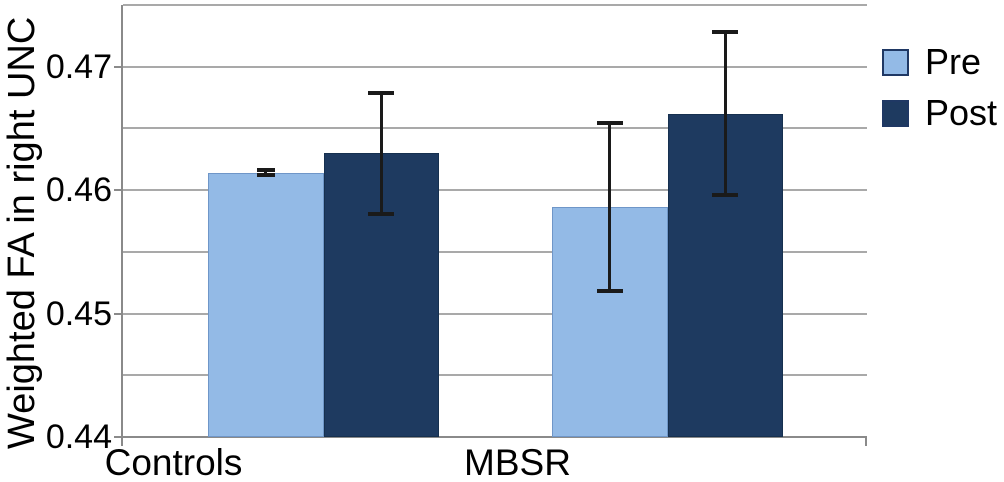 This screenshot has width=1004, height=482. I want to click on legend-label-pre: Pre, so click(953, 61).